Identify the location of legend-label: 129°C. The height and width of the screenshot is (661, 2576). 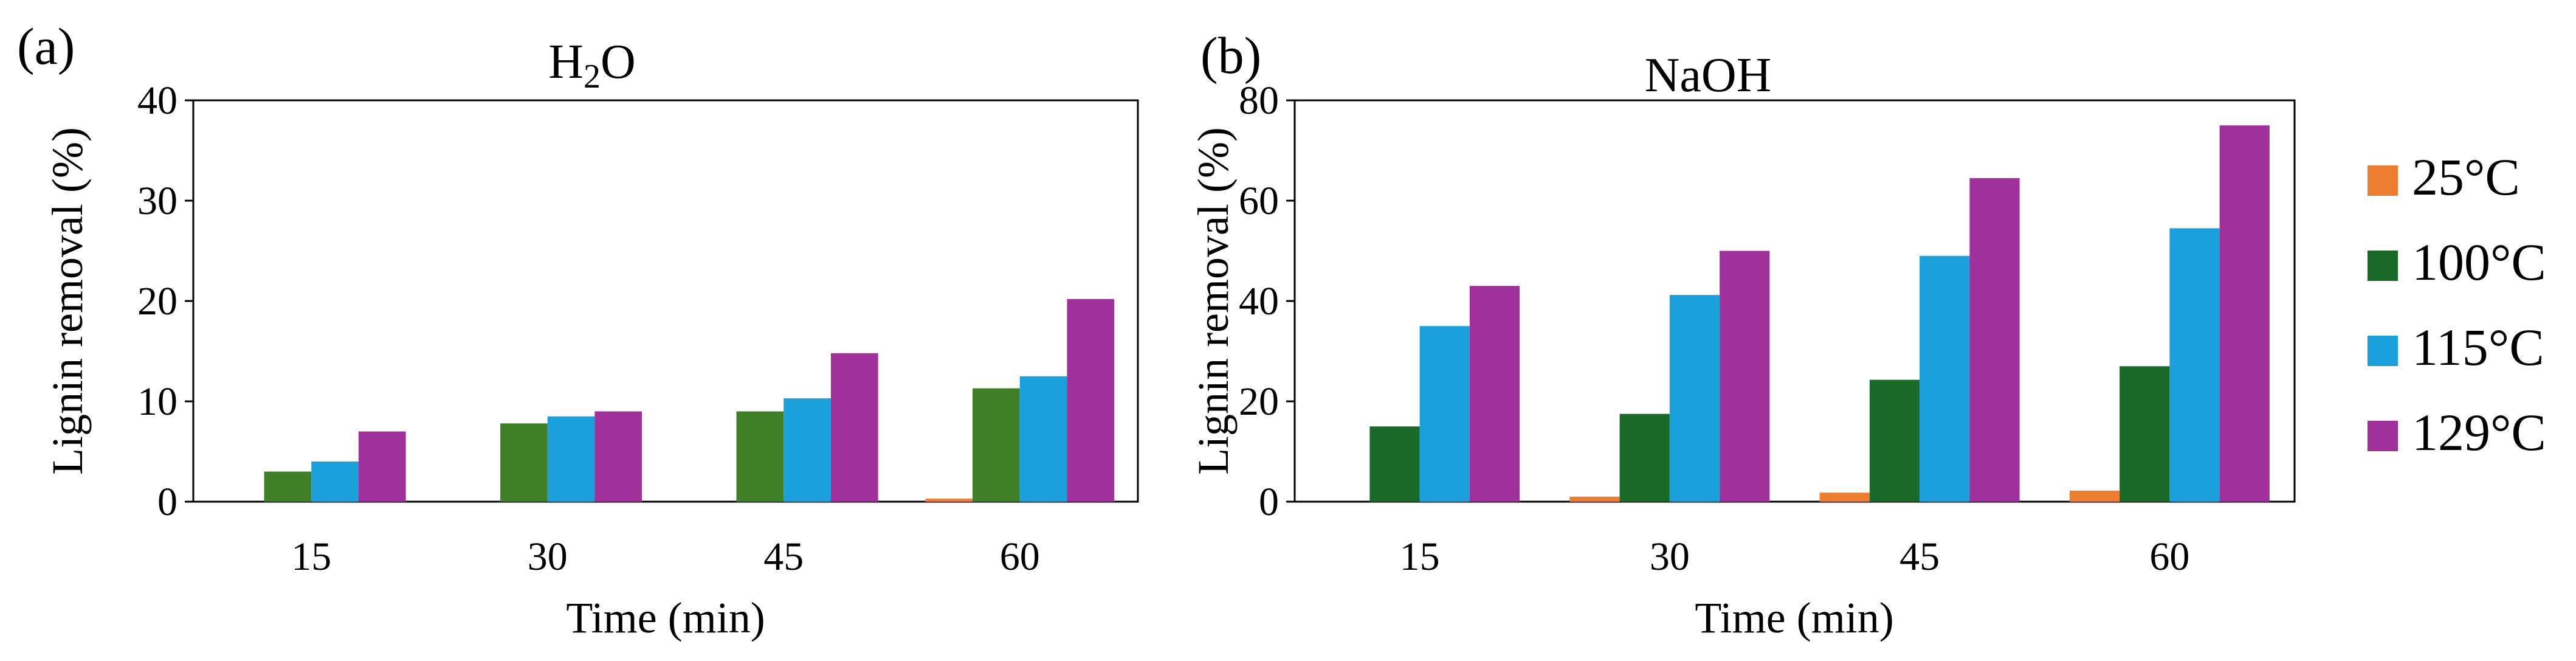
(2479, 433).